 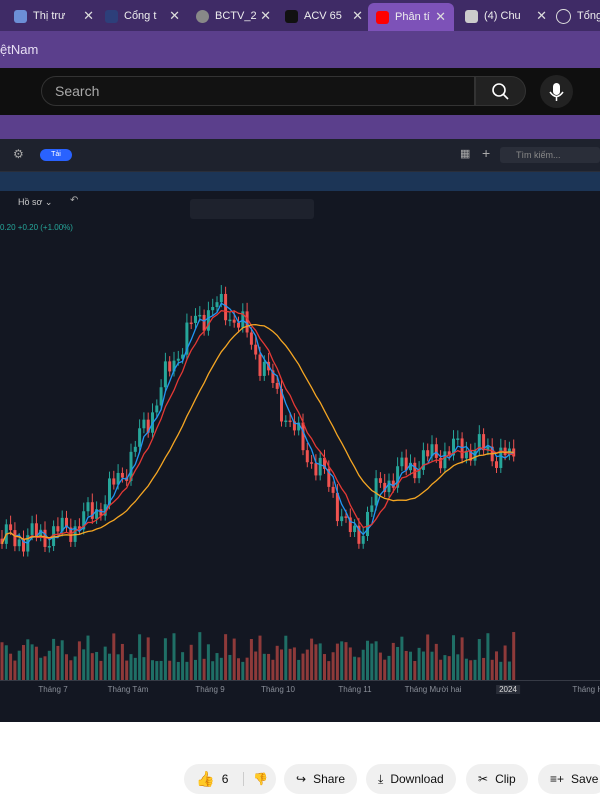 What do you see at coordinates (355, 689) in the screenshot?
I see `time-label: Tháng 11` at bounding box center [355, 689].